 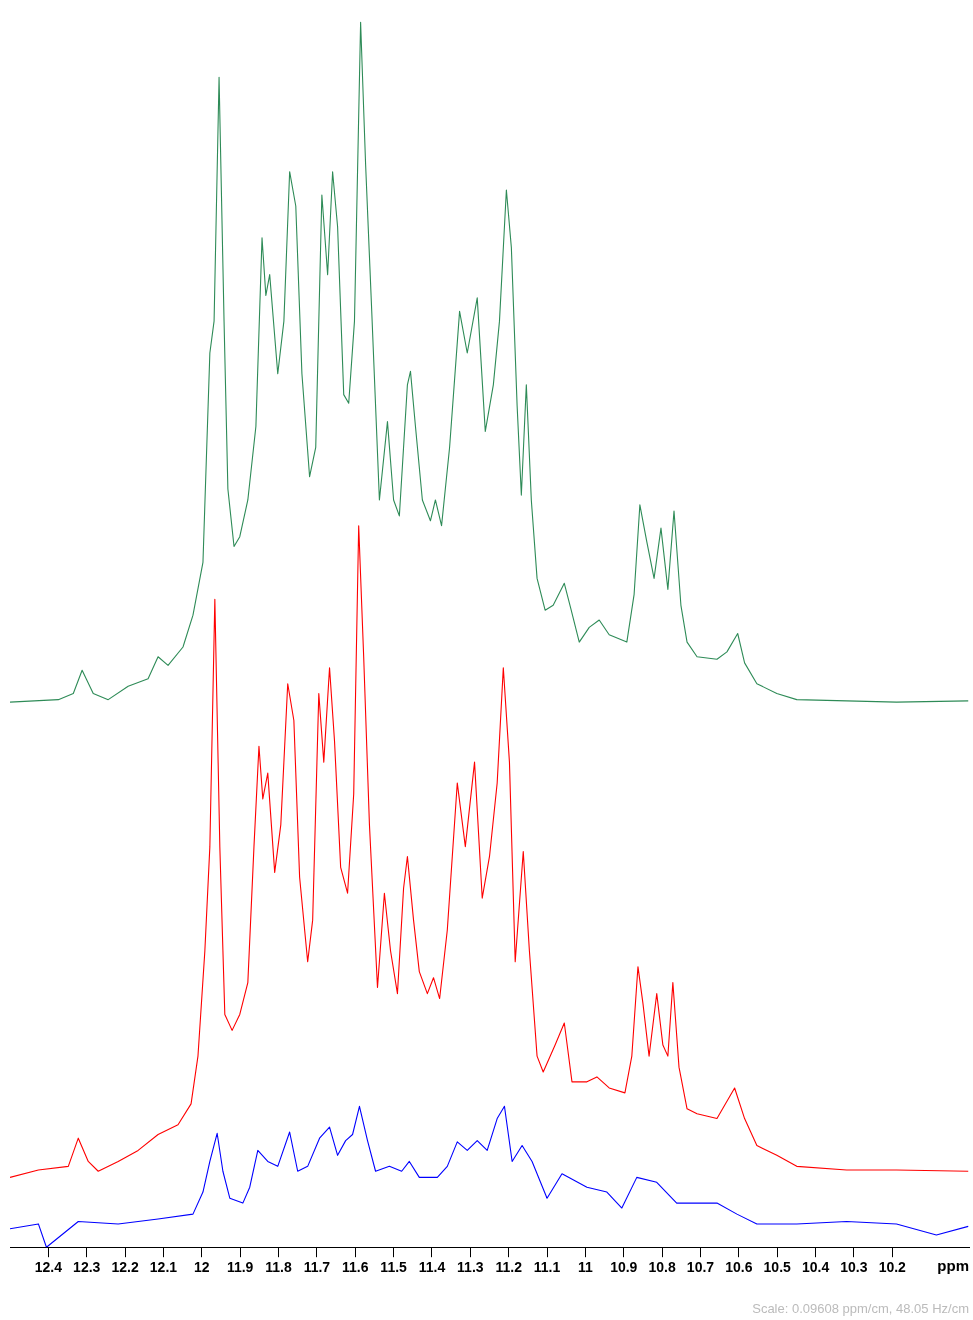 I want to click on x-tick-label: 10.3, so click(x=854, y=1267).